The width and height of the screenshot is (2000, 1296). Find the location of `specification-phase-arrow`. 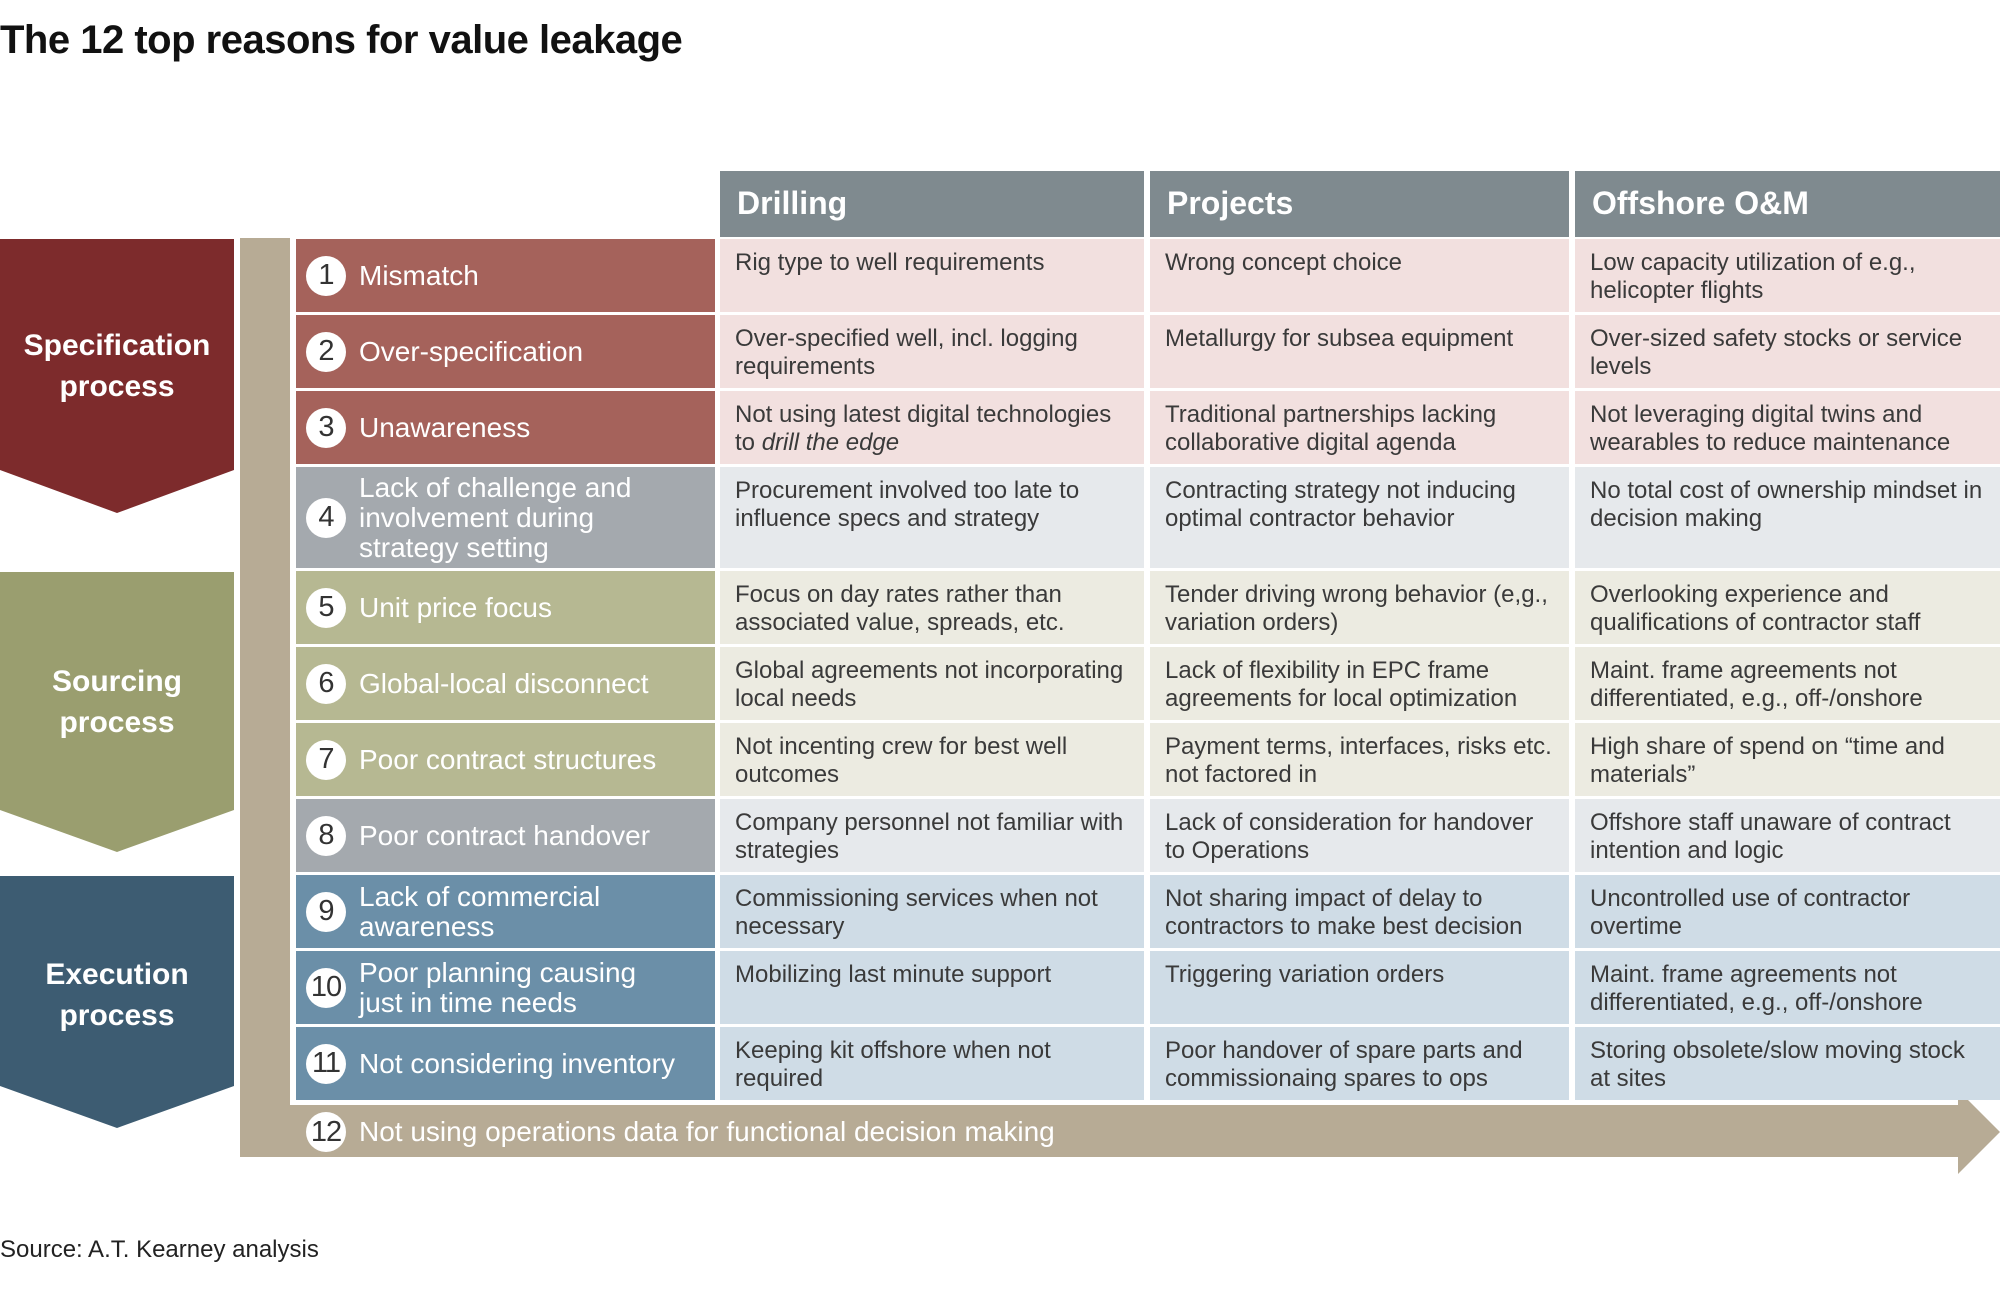

specification-phase-arrow is located at coordinates (117, 376).